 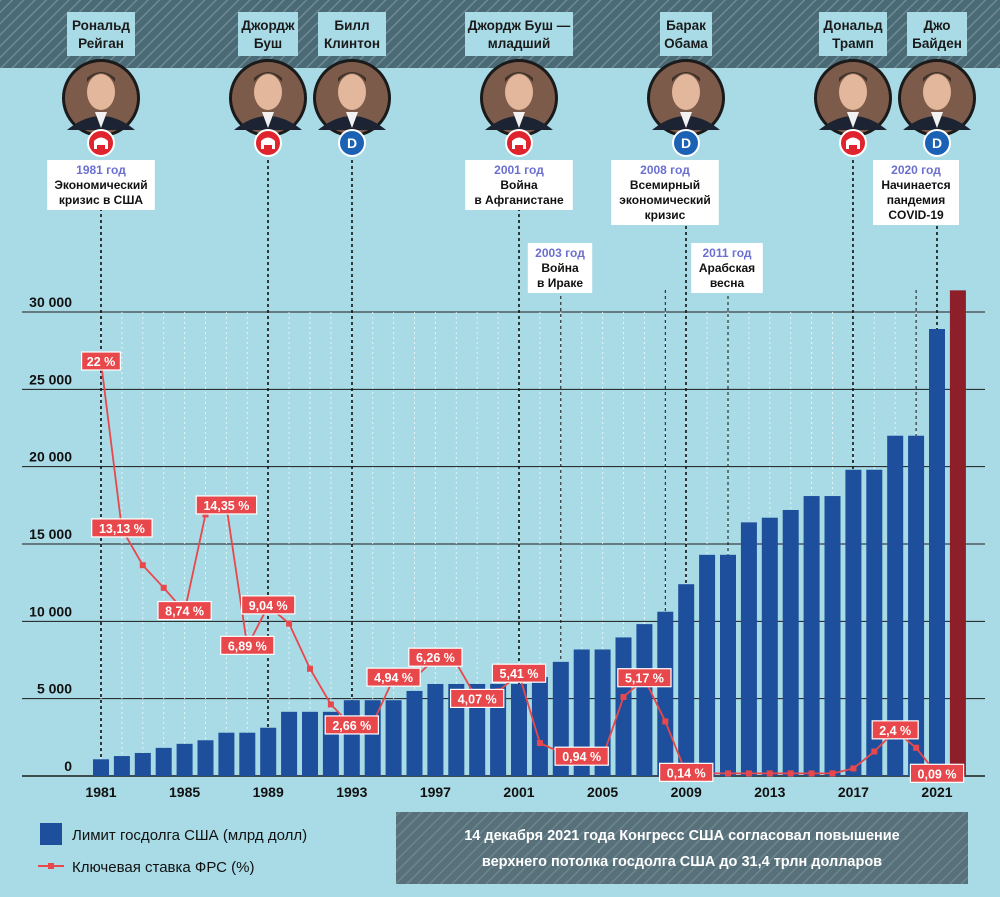 What do you see at coordinates (519, 25) in the screenshot?
I see `svg-text: Джордж Буш —` at bounding box center [519, 25].